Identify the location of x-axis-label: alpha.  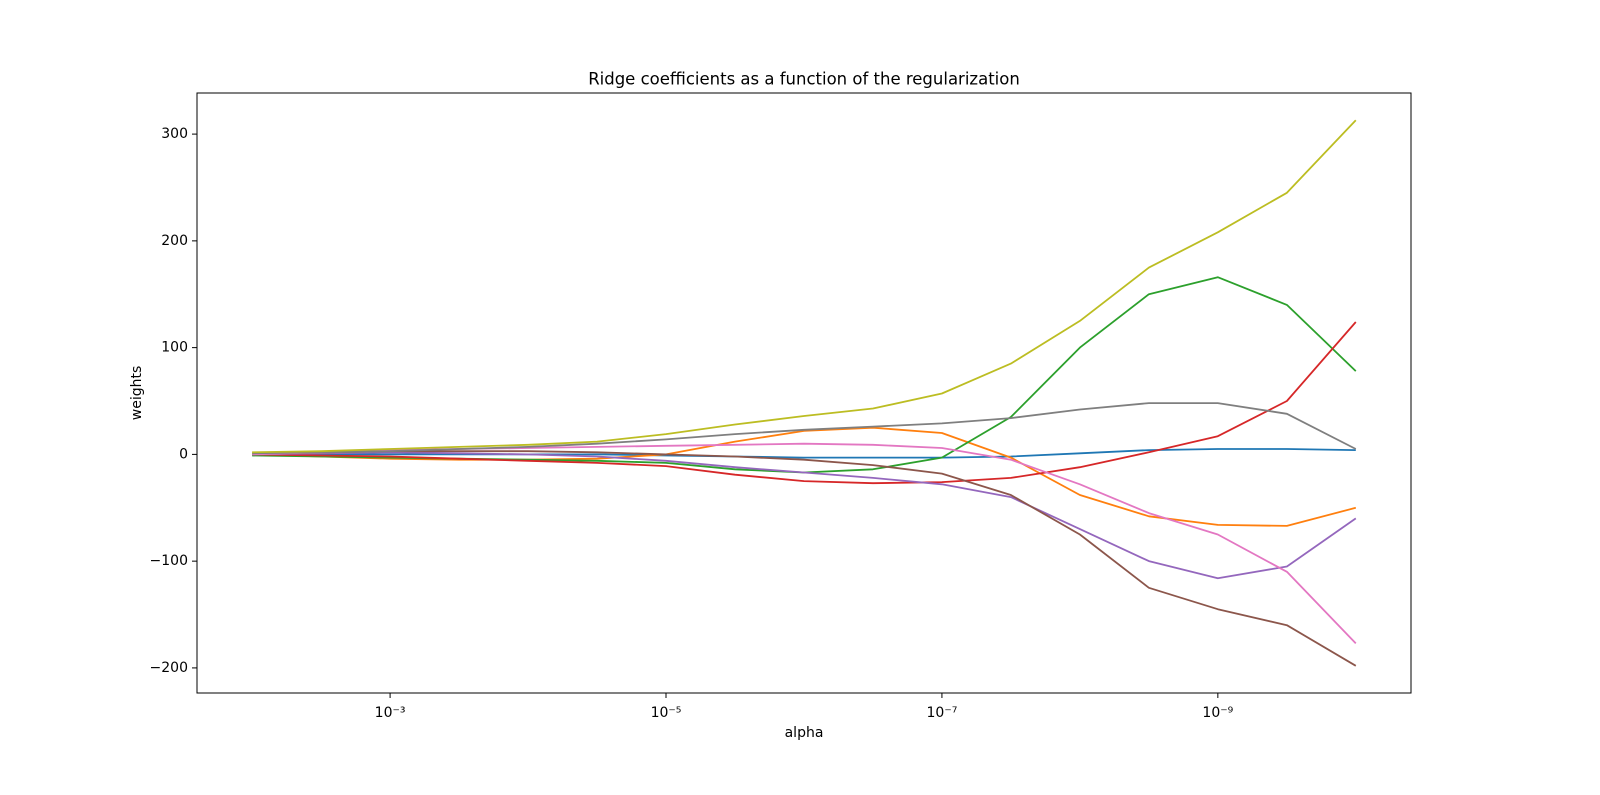
(804, 733).